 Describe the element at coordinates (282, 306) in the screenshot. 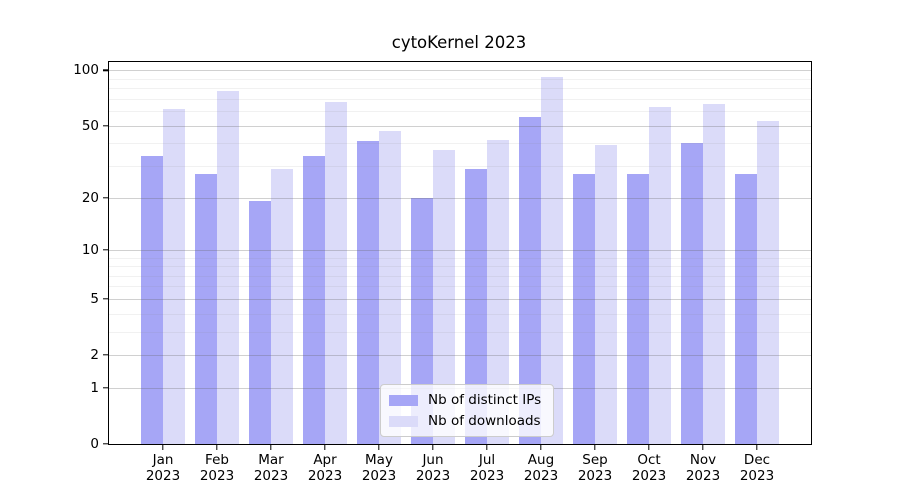

I see `bar-downloads-mar` at that location.